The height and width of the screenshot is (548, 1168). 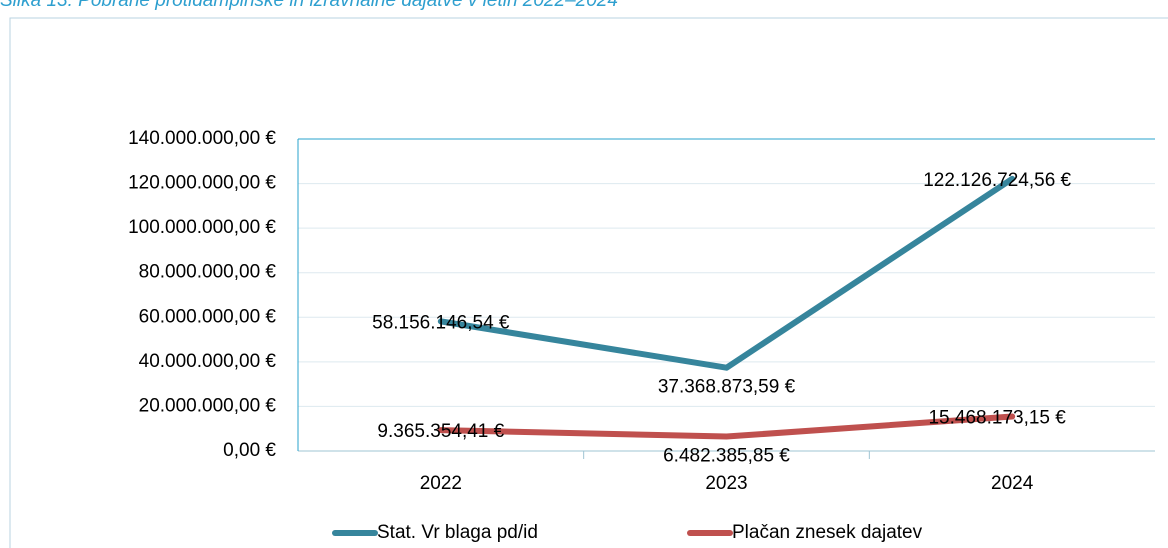 I want to click on y-tick-label: 40.000.000,00 €, so click(x=208, y=361).